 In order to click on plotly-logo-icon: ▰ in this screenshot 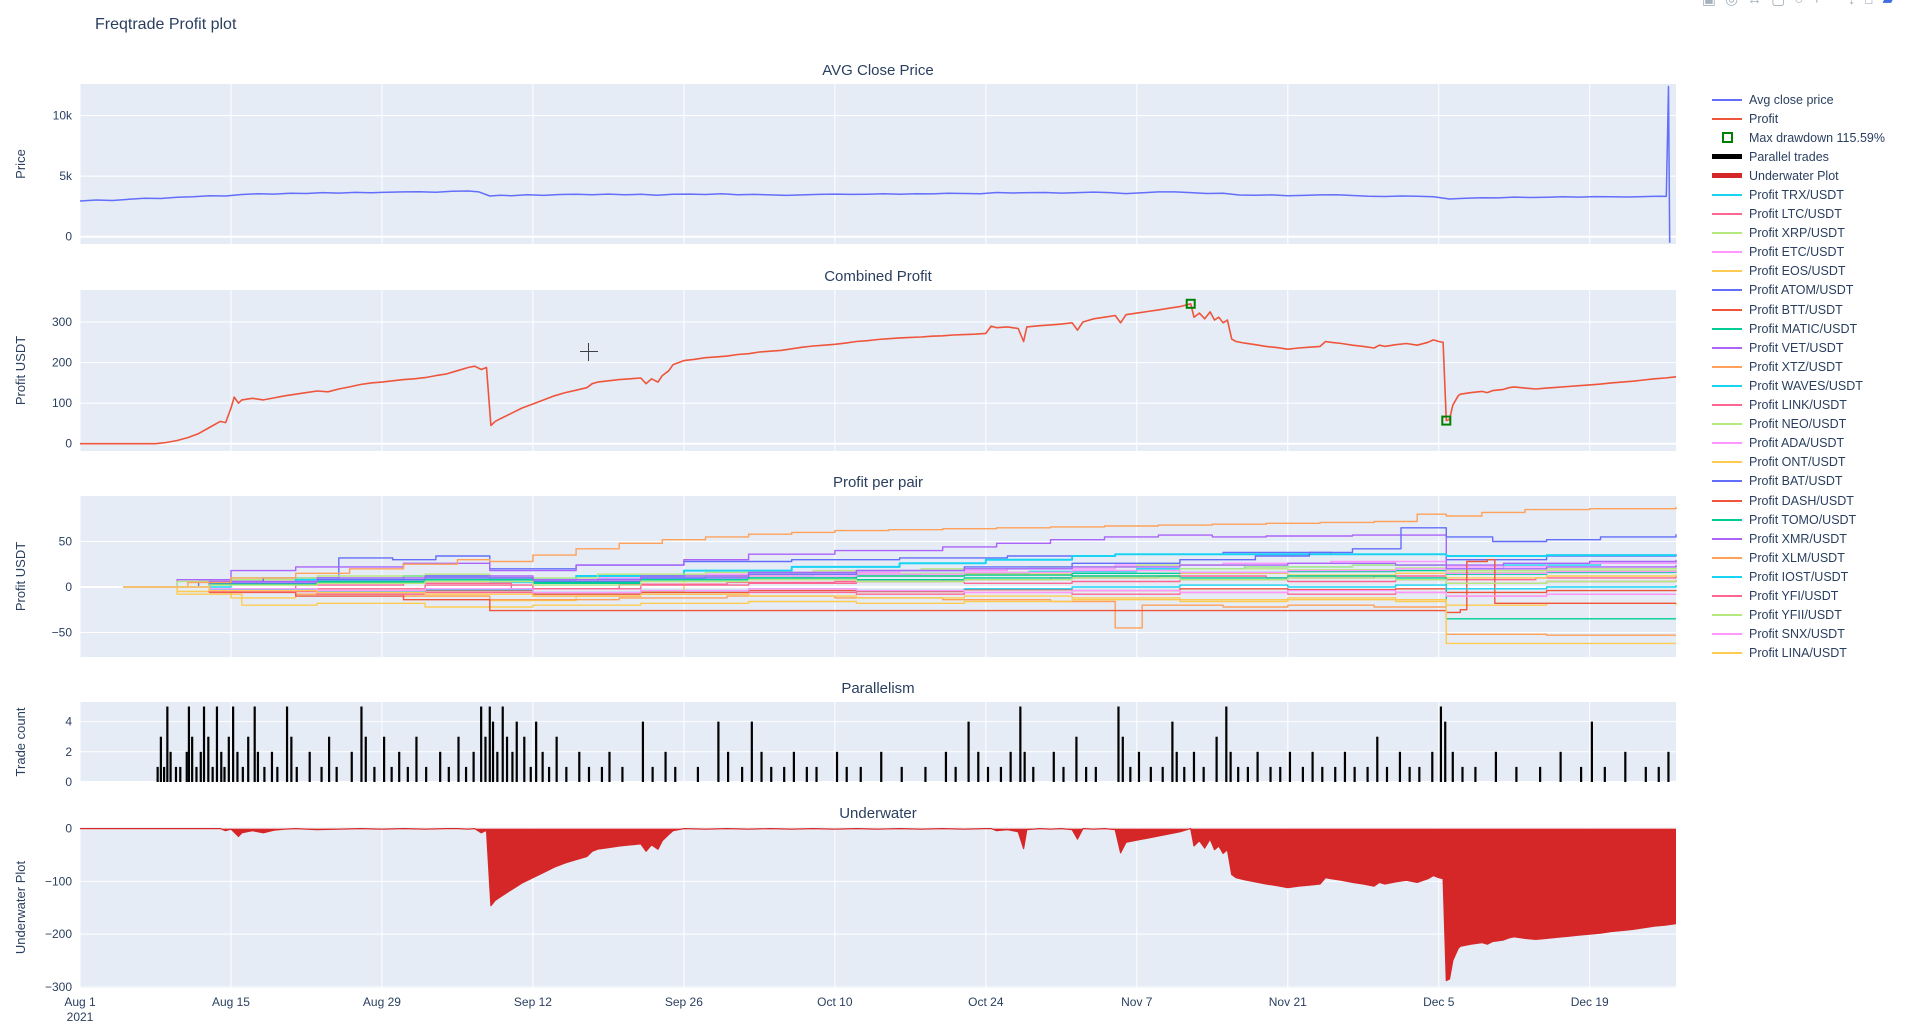, I will do `click(1888, 6)`.